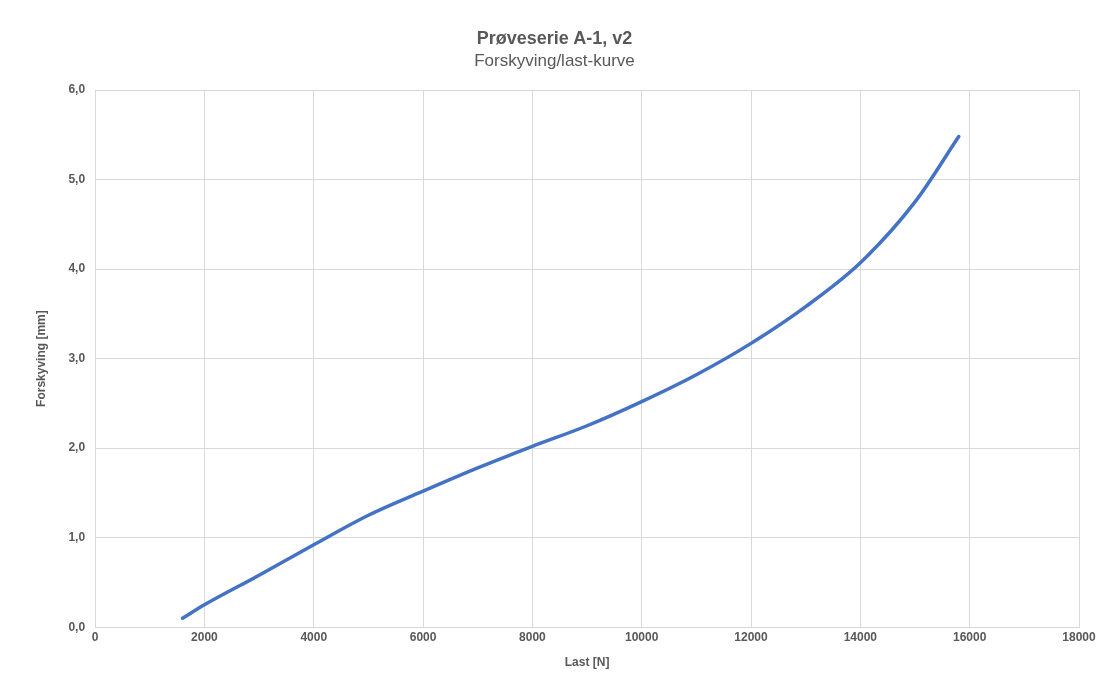  Describe the element at coordinates (969, 636) in the screenshot. I see `x-tick-label: 16000` at that location.